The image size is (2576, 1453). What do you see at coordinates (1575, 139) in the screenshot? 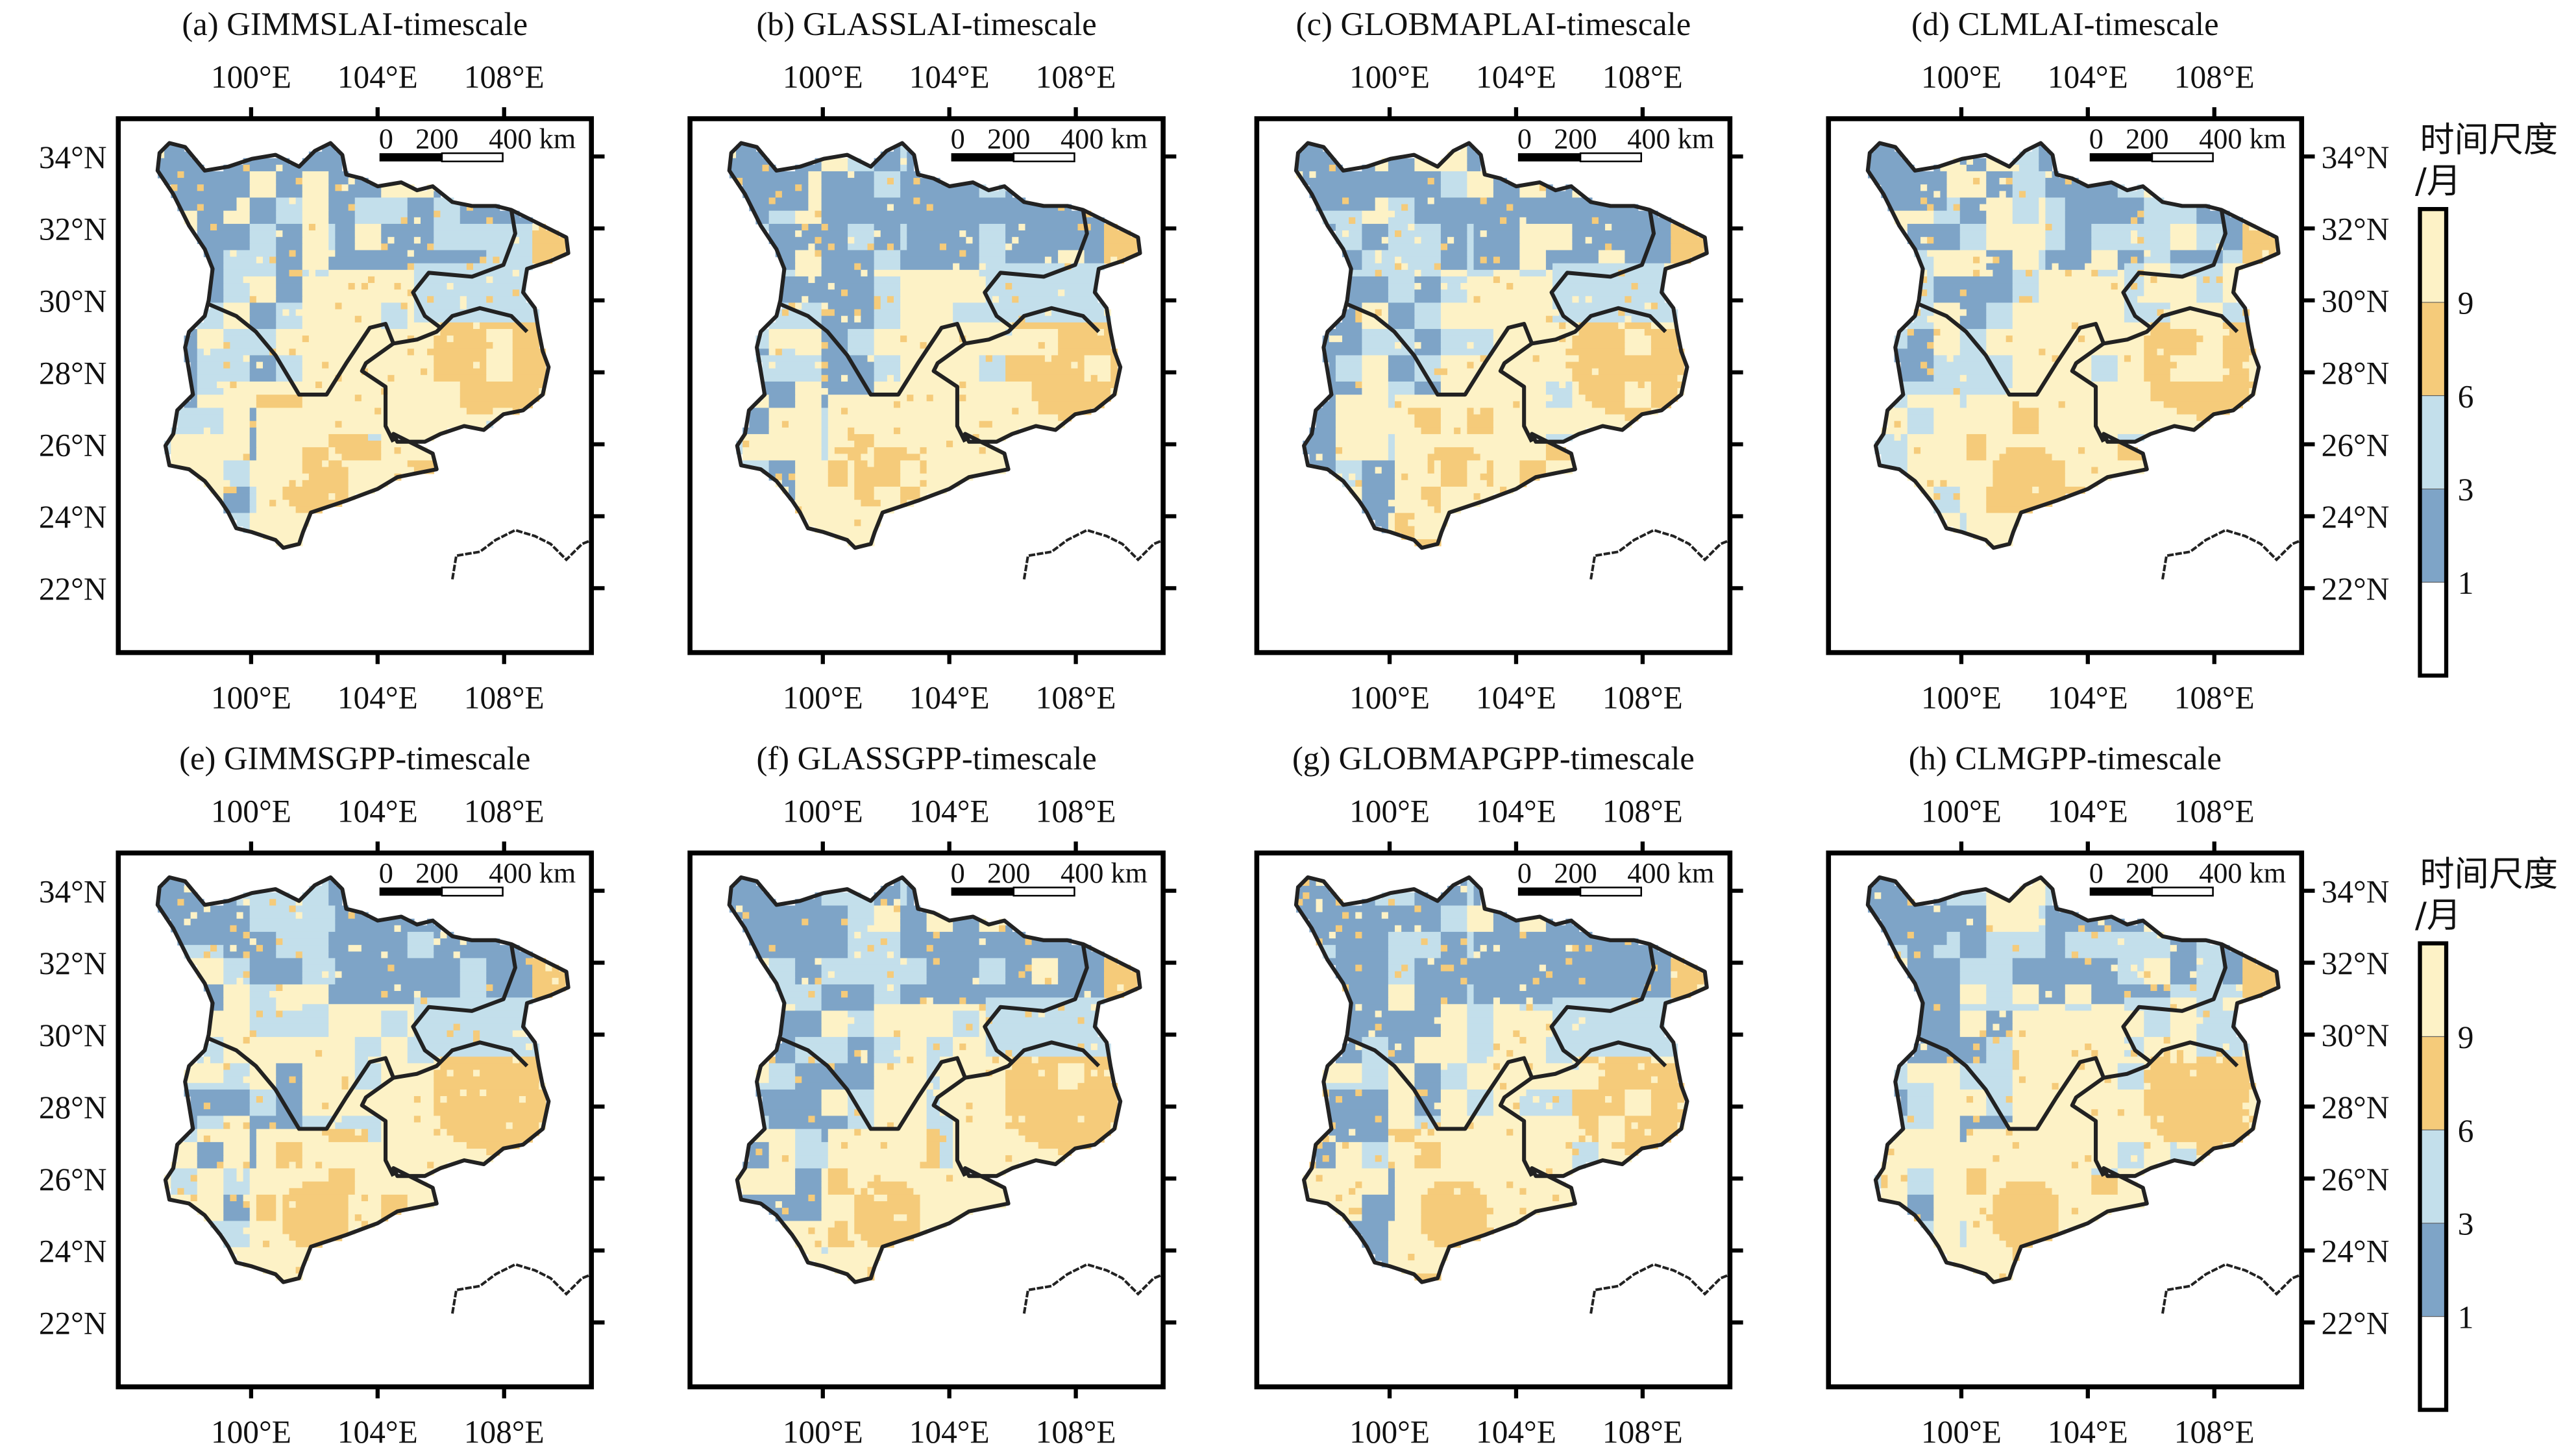
I see `scale-bar-label: 200` at bounding box center [1575, 139].